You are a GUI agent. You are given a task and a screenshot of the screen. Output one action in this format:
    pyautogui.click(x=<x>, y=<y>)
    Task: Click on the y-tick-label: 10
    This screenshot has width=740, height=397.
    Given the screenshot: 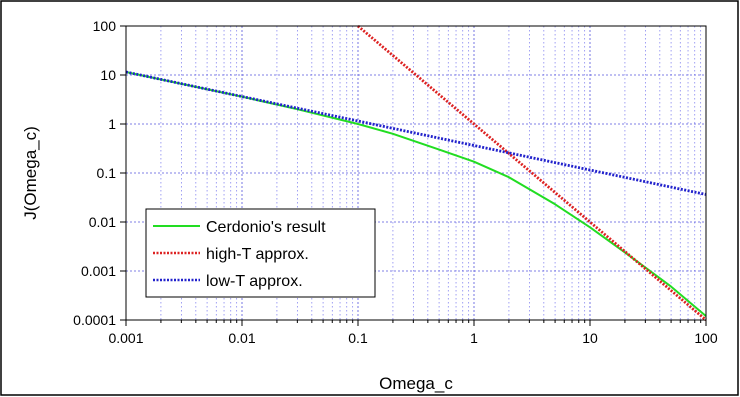 What is the action you would take?
    pyautogui.click(x=108, y=75)
    